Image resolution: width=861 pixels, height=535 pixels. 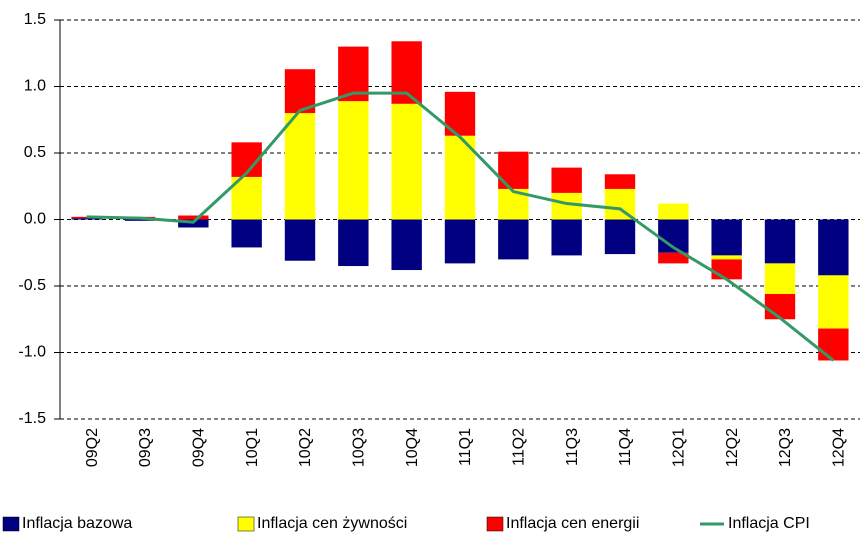 What do you see at coordinates (32, 352) in the screenshot?
I see `y-tick-label: -1.0` at bounding box center [32, 352].